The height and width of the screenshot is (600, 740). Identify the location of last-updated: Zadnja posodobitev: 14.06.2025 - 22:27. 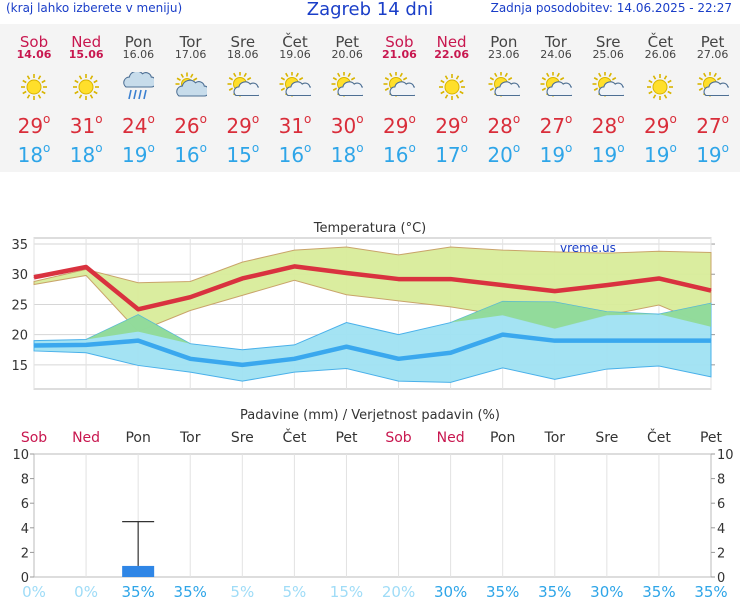
(611, 8).